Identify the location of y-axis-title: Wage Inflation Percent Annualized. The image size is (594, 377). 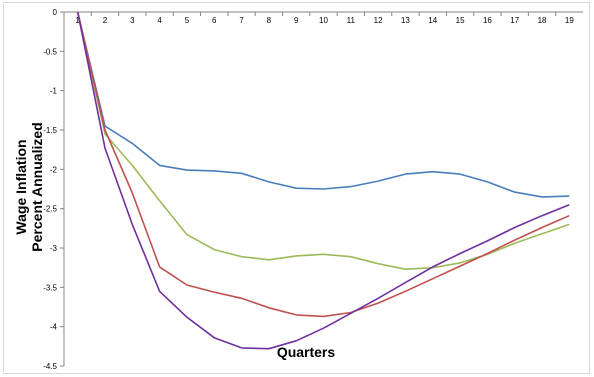
(29, 186).